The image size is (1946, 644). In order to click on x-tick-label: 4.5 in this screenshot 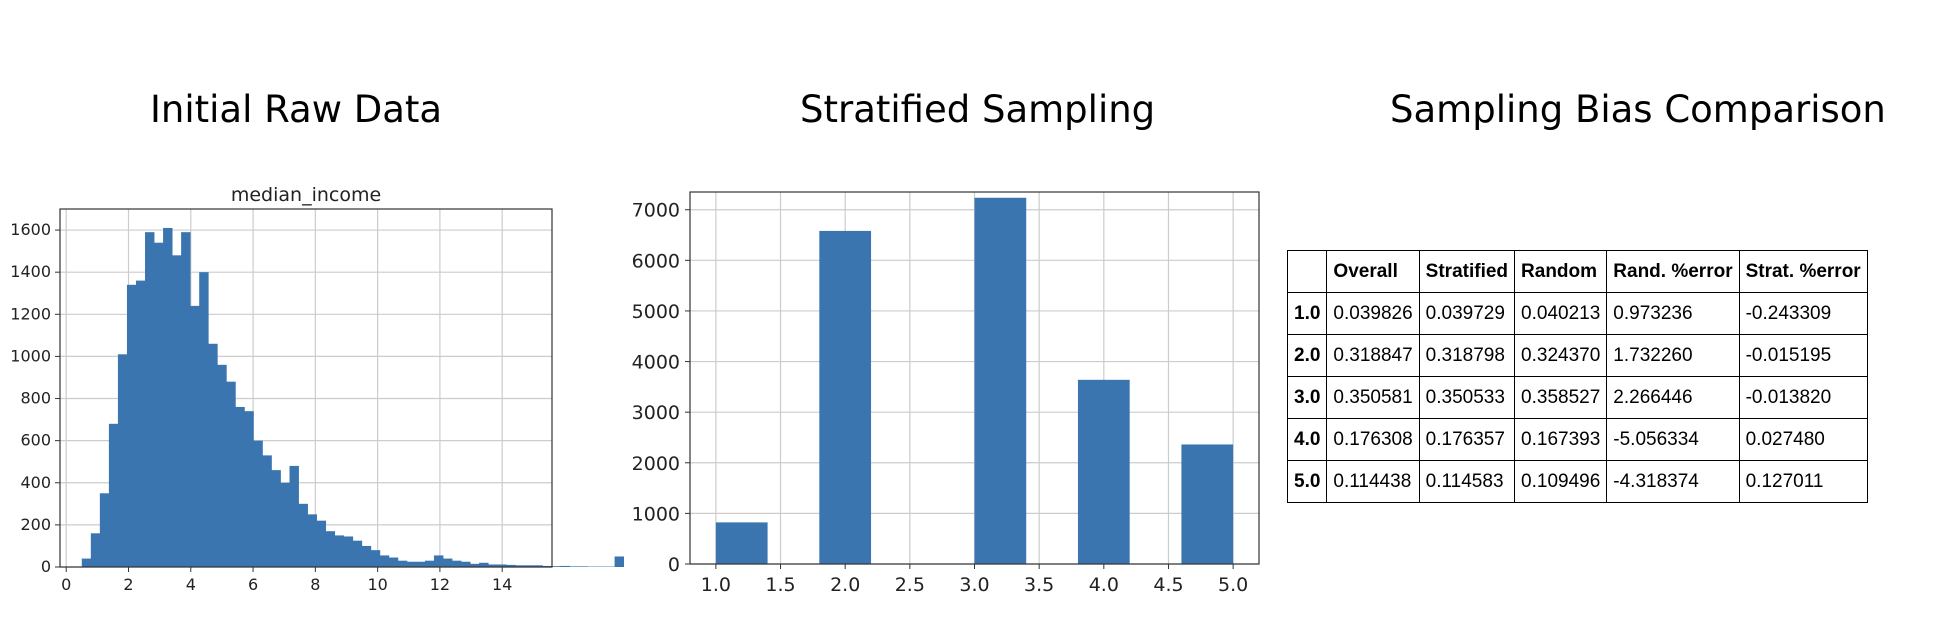, I will do `click(1168, 585)`.